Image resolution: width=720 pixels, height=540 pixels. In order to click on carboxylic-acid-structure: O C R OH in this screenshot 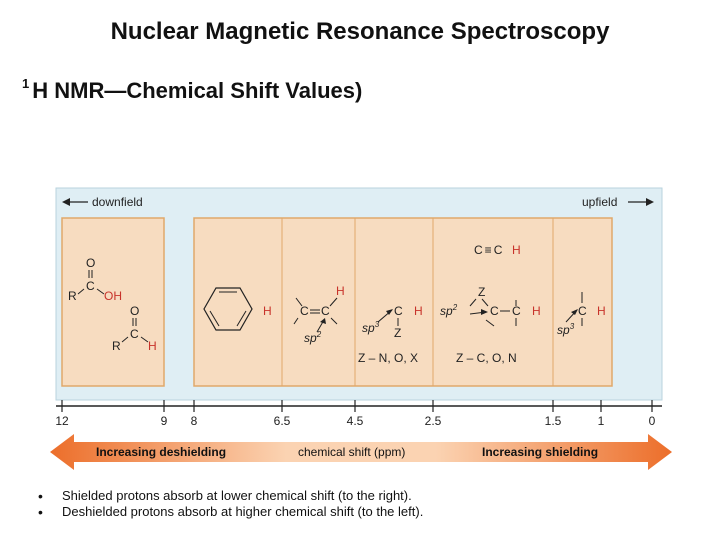, I will do `click(95, 279)`.